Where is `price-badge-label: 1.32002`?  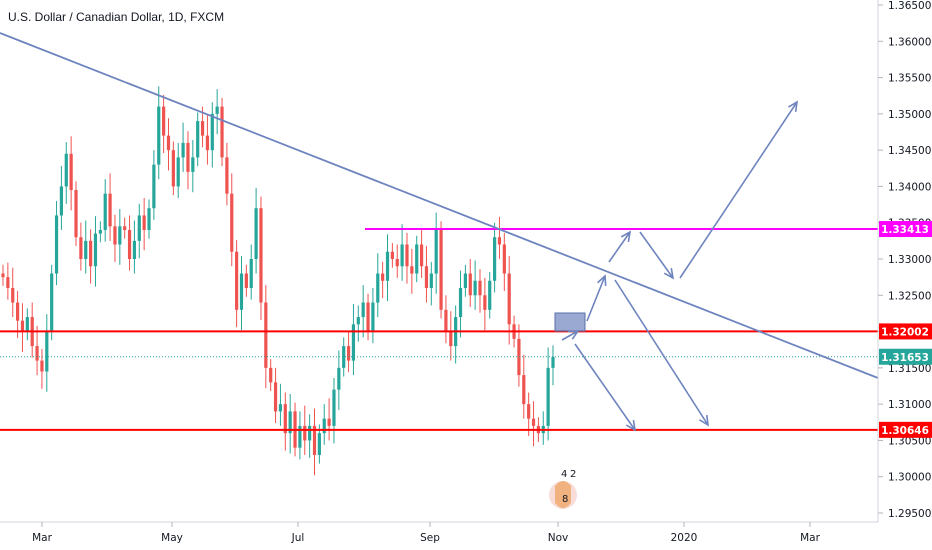 price-badge-label: 1.32002 is located at coordinates (905, 332).